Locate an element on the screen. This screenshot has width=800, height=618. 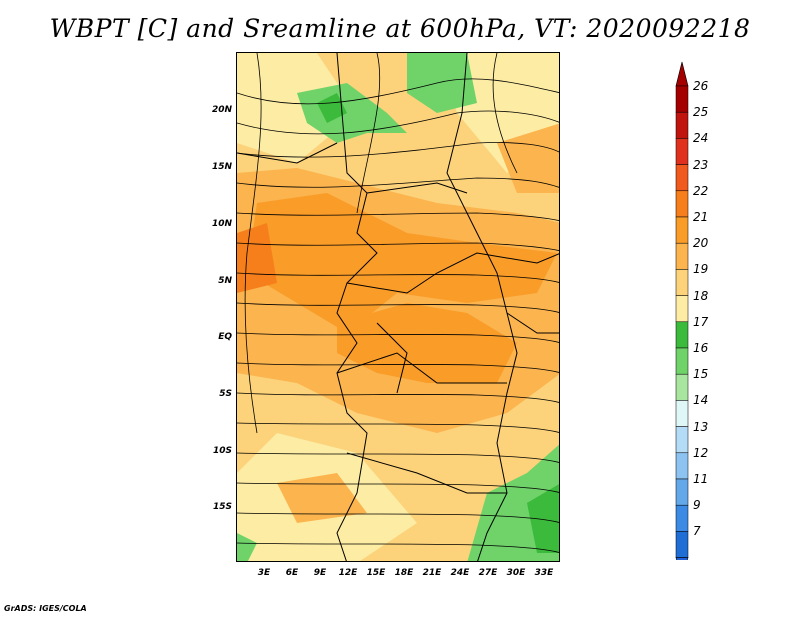
colorbar-label-21: 21 is located at coordinates (701, 217).